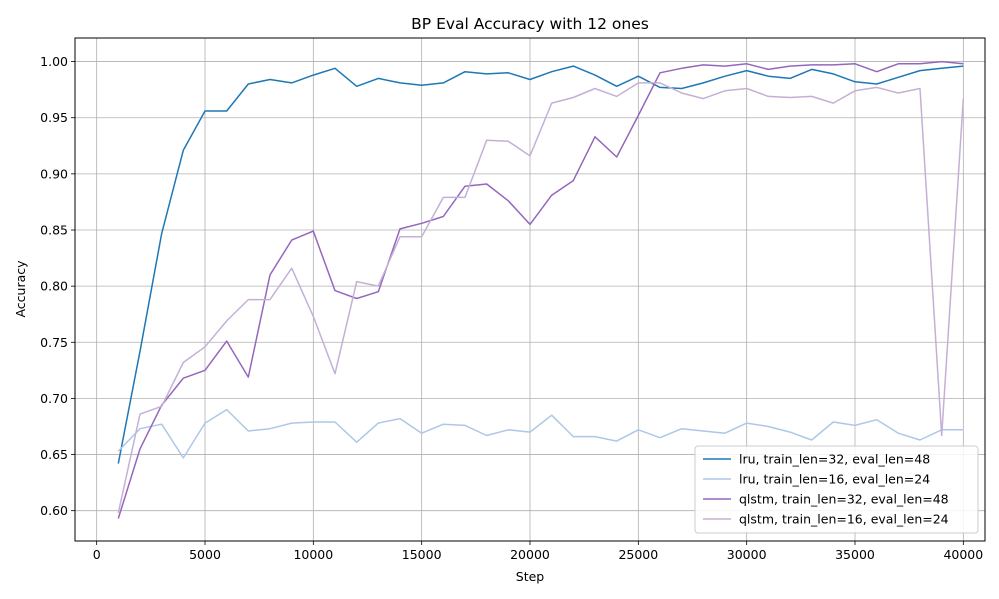 The width and height of the screenshot is (999, 599). I want to click on x-tick-label: 10000, so click(313, 554).